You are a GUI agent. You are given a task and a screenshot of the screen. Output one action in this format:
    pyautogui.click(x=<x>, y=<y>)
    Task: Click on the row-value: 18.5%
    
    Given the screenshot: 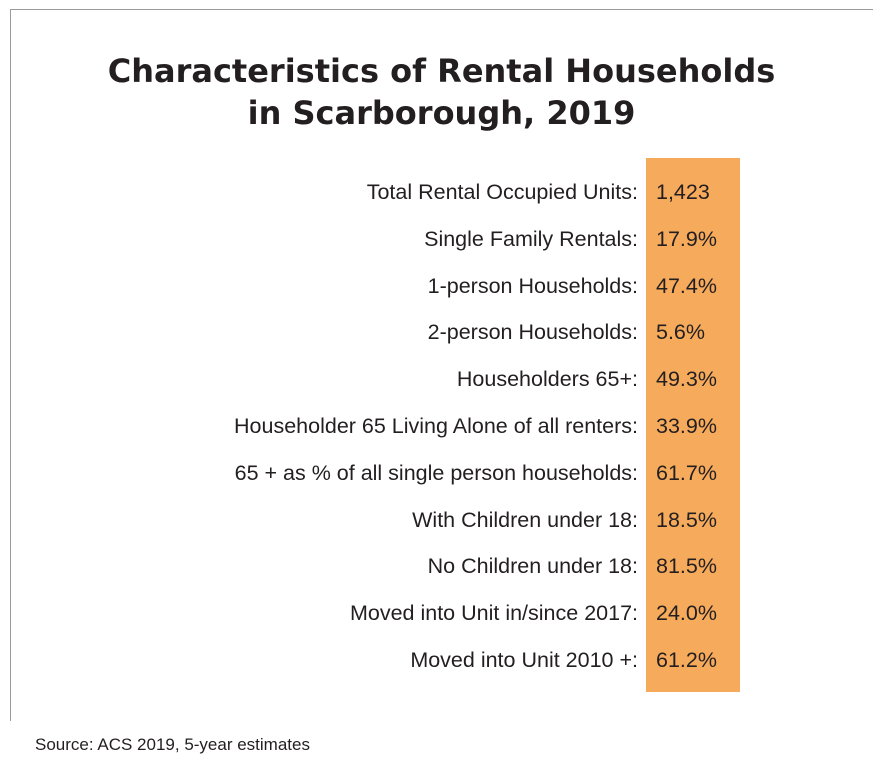 What is the action you would take?
    pyautogui.click(x=686, y=519)
    